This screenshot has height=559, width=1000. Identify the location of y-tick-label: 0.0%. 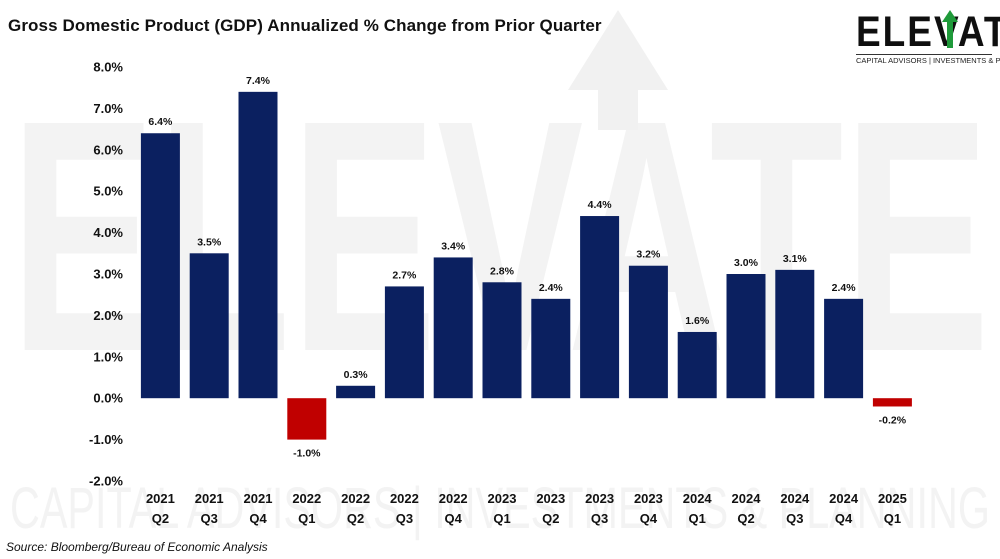
(108, 398).